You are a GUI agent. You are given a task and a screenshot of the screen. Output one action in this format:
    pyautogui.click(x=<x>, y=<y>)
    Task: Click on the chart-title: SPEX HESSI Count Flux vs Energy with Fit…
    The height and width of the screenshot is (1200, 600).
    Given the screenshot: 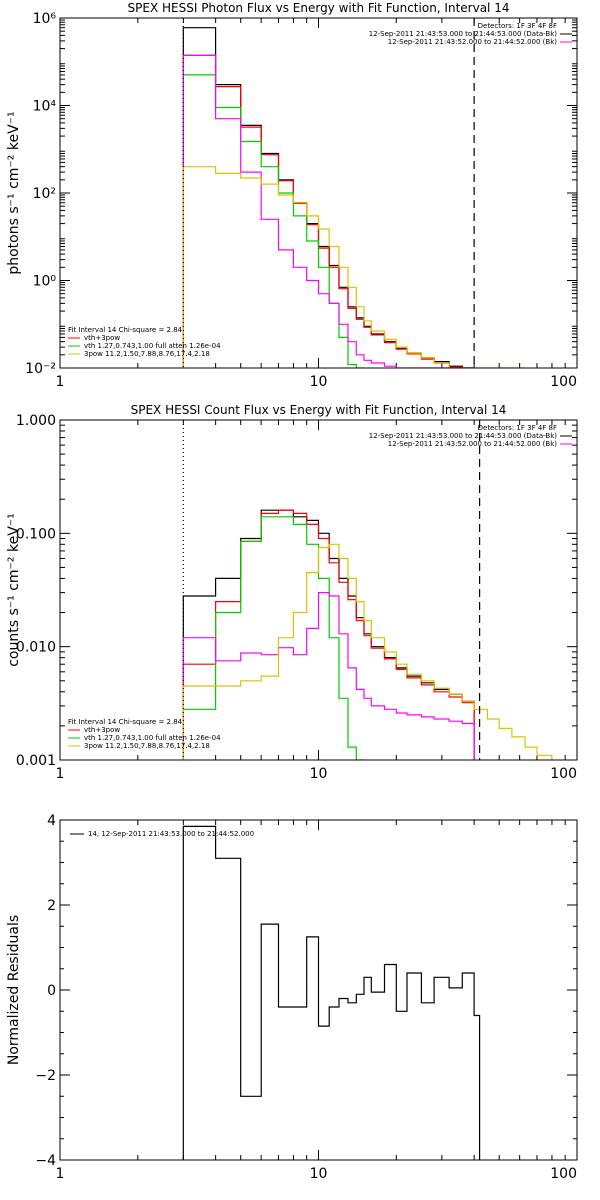 What is the action you would take?
    pyautogui.click(x=319, y=410)
    